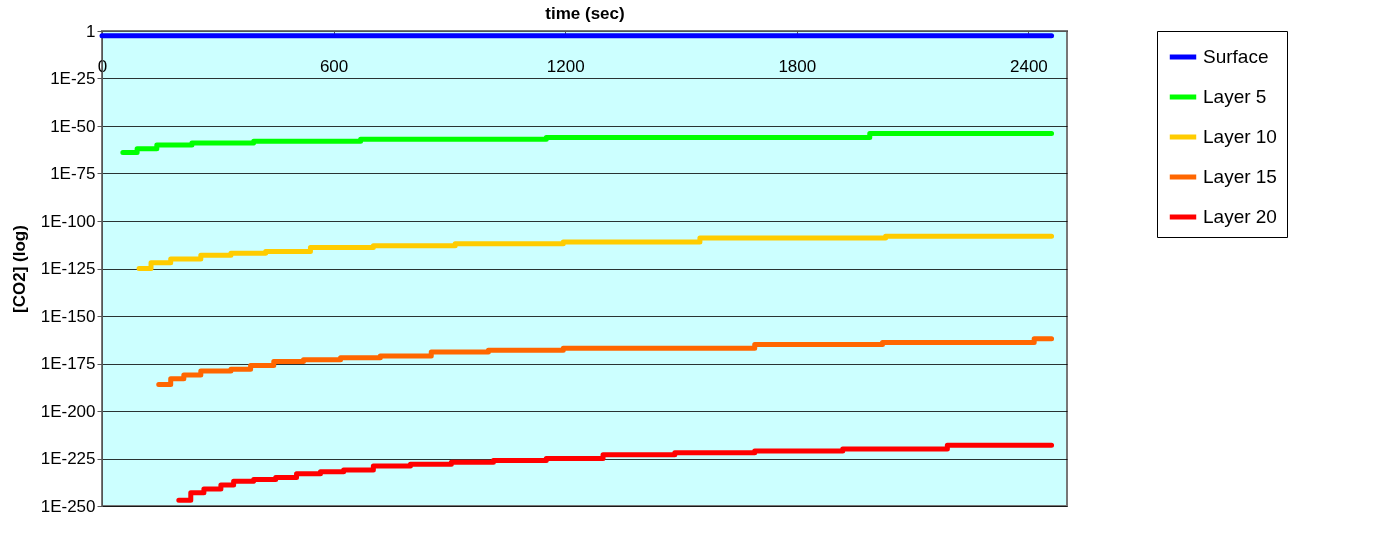 The height and width of the screenshot is (538, 1384). I want to click on y-tick-label: 1E-100, so click(68, 221).